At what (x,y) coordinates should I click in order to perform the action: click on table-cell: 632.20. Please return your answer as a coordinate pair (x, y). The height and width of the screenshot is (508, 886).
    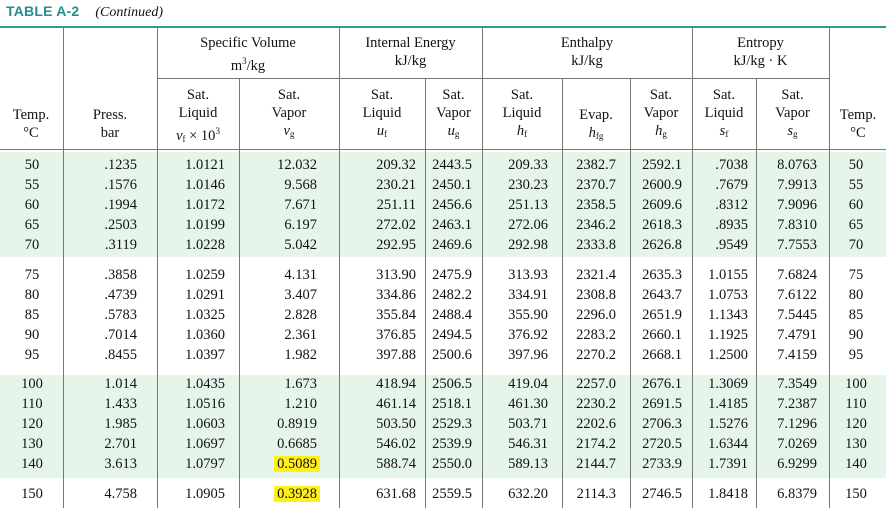
    Looking at the image, I should click on (528, 493).